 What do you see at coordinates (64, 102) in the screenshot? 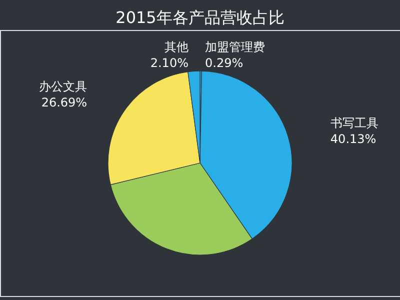
I see `data-label: 26.69%` at bounding box center [64, 102].